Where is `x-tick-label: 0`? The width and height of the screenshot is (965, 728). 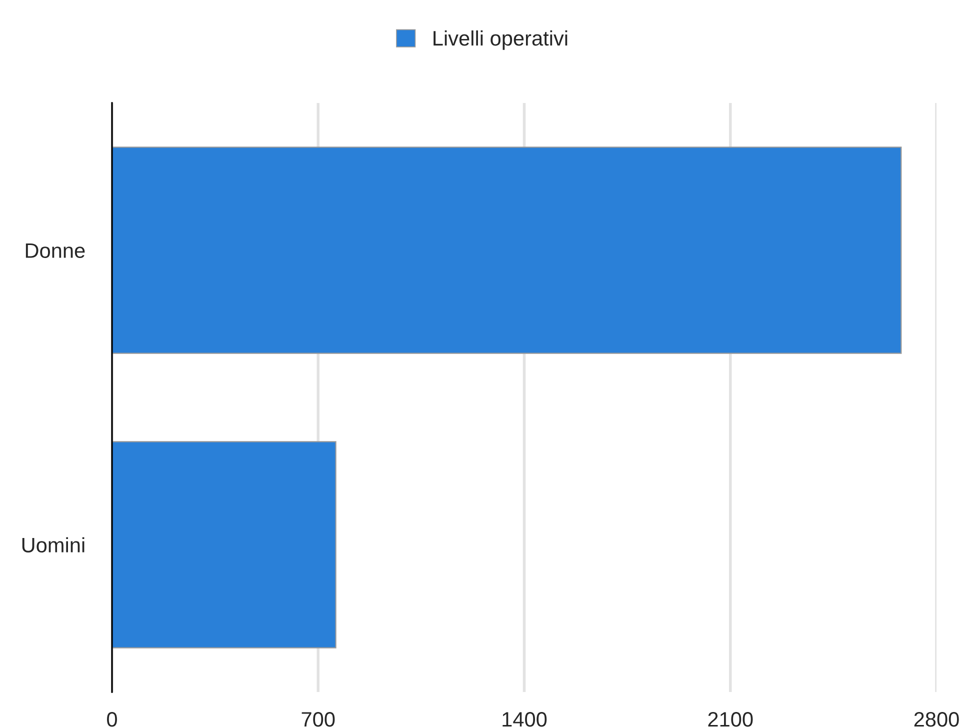 x-tick-label: 0 is located at coordinates (112, 719).